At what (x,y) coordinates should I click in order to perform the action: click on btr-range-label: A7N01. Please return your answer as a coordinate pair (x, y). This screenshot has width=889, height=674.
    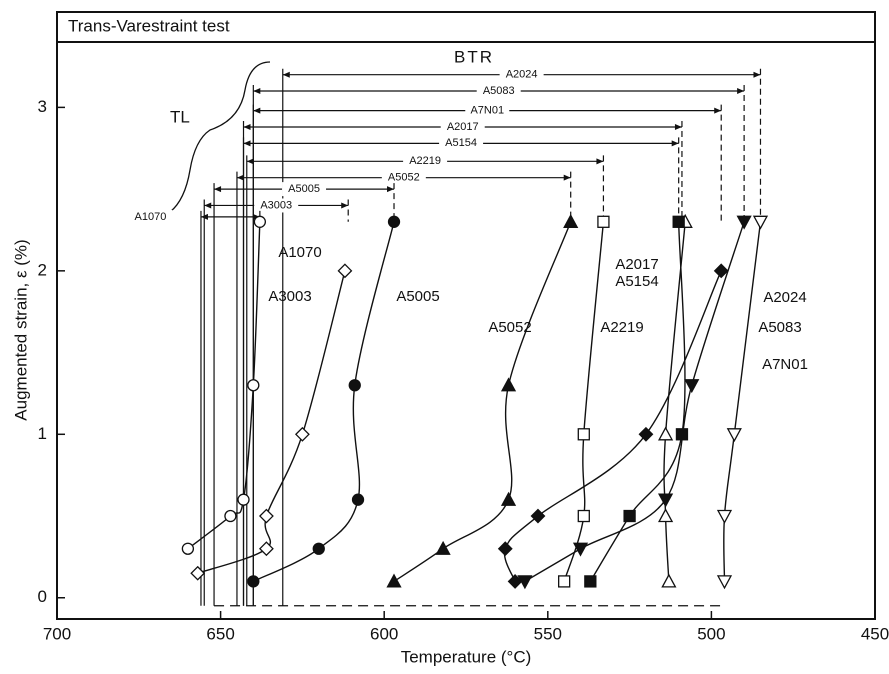
    Looking at the image, I should click on (487, 111).